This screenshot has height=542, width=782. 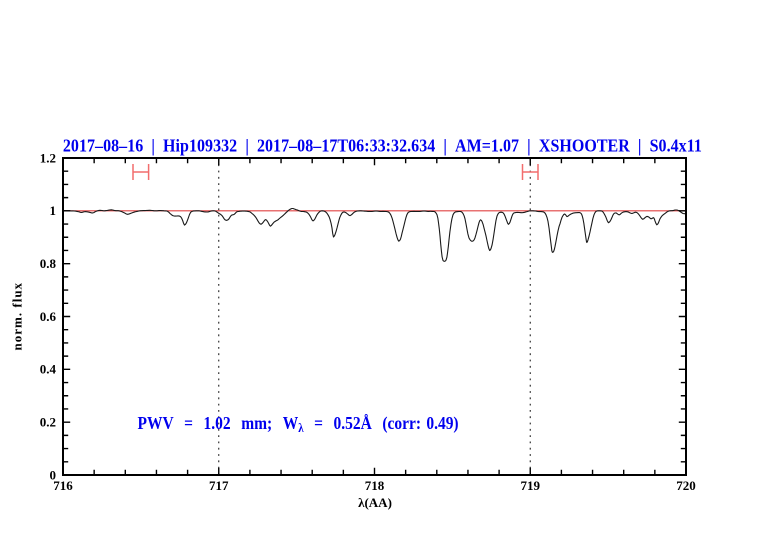 I want to click on svg-text:PWV = 1.02 mm; Wλ = 0.52: PWV = 1.02 mm; Wλ = 0.52Å (corr: 0.49), so click(x=298, y=424).